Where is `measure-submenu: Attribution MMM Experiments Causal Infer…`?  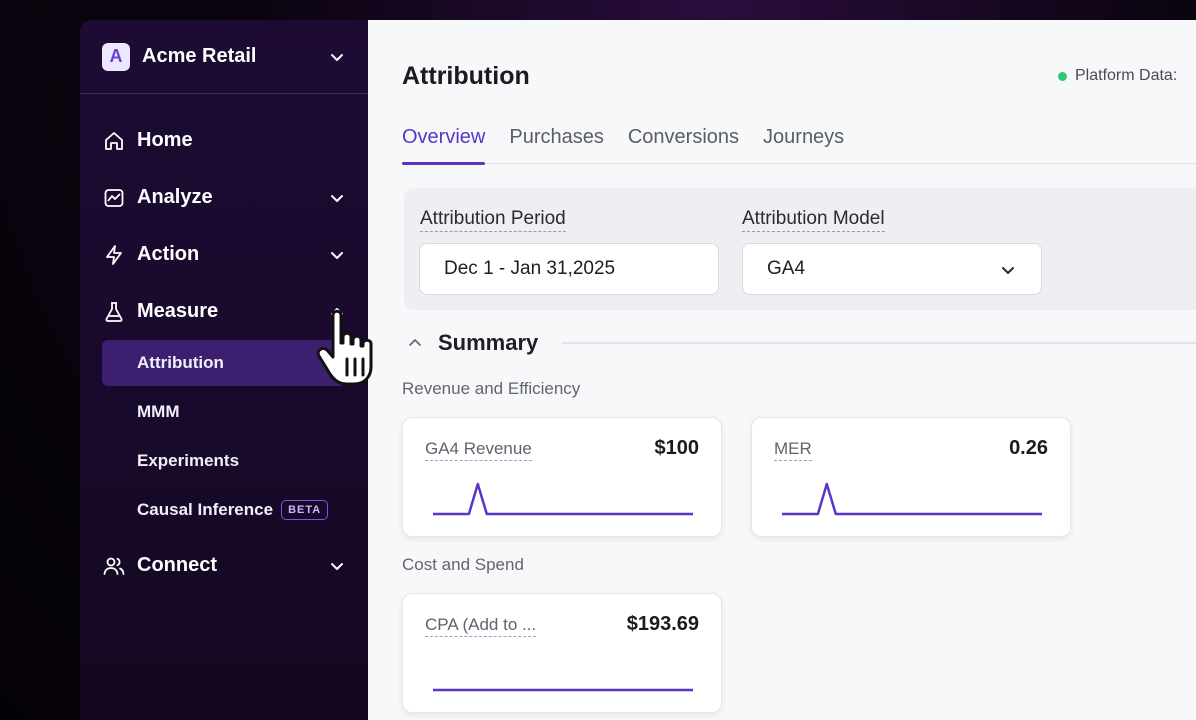 measure-submenu: Attribution MMM Experiments Causal Infer… is located at coordinates (224, 436).